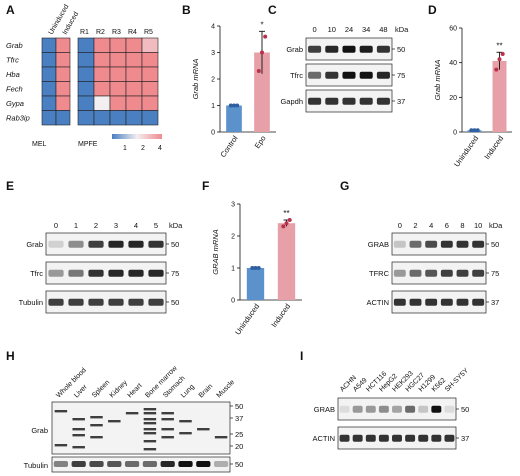 This screenshot has height=476, width=520. What do you see at coordinates (176, 225) in the screenshot?
I see `kda-label: kDa` at bounding box center [176, 225].